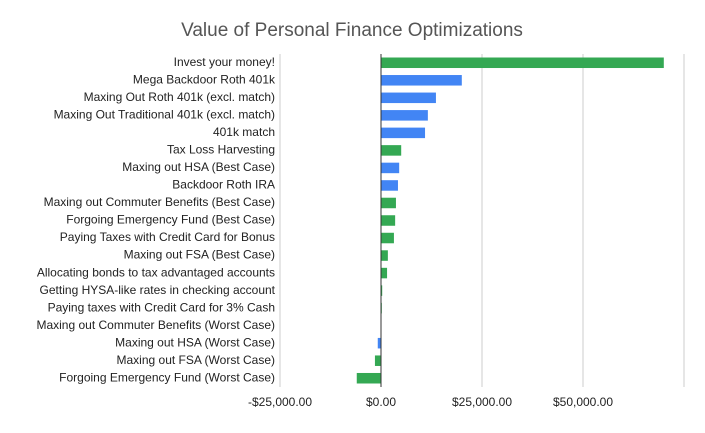 The width and height of the screenshot is (705, 433). I want to click on y-tick-label: 401k match, so click(244, 132).